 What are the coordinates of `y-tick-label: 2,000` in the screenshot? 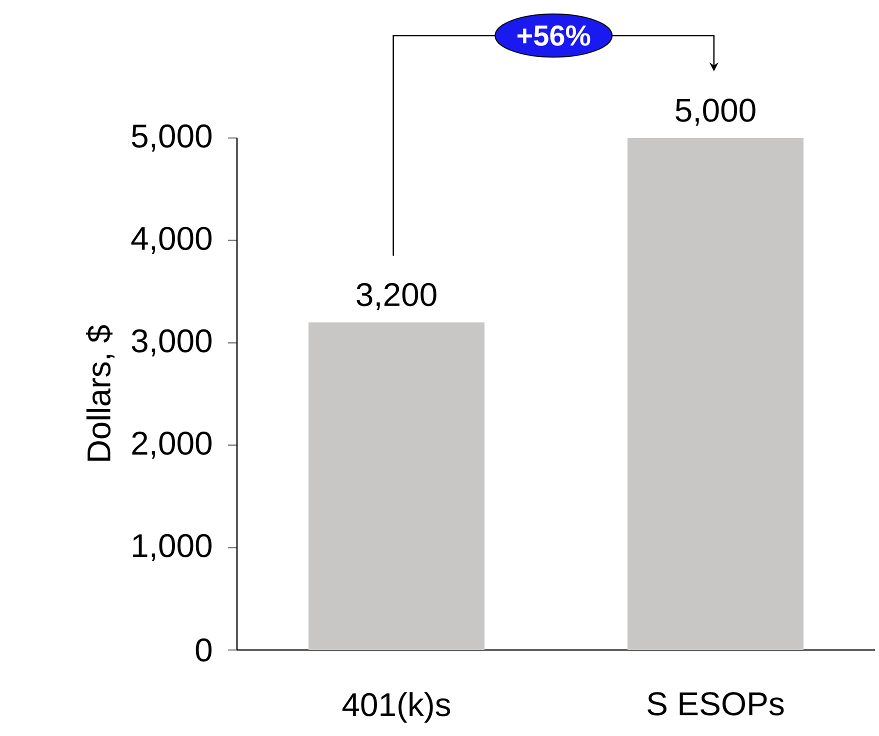 It's located at (172, 445).